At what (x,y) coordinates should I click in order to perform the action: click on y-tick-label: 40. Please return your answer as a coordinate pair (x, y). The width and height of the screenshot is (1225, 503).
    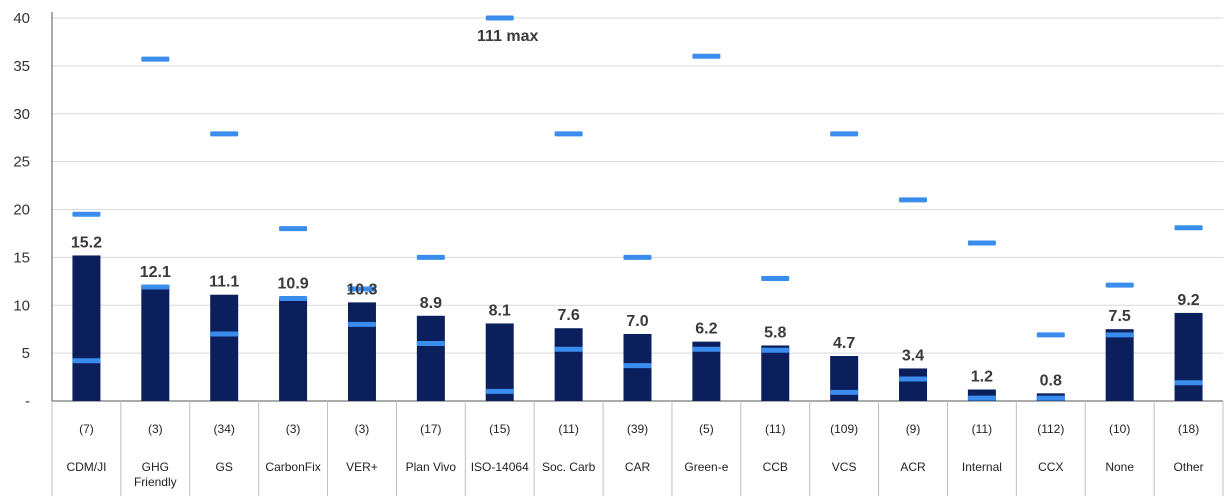
    Looking at the image, I should click on (21, 18).